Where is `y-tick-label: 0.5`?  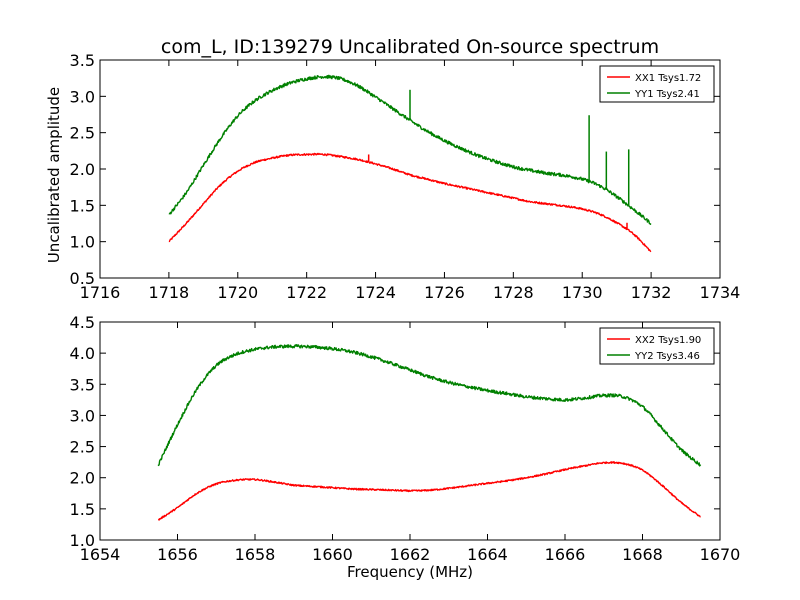
y-tick-label: 0.5 is located at coordinates (82, 278).